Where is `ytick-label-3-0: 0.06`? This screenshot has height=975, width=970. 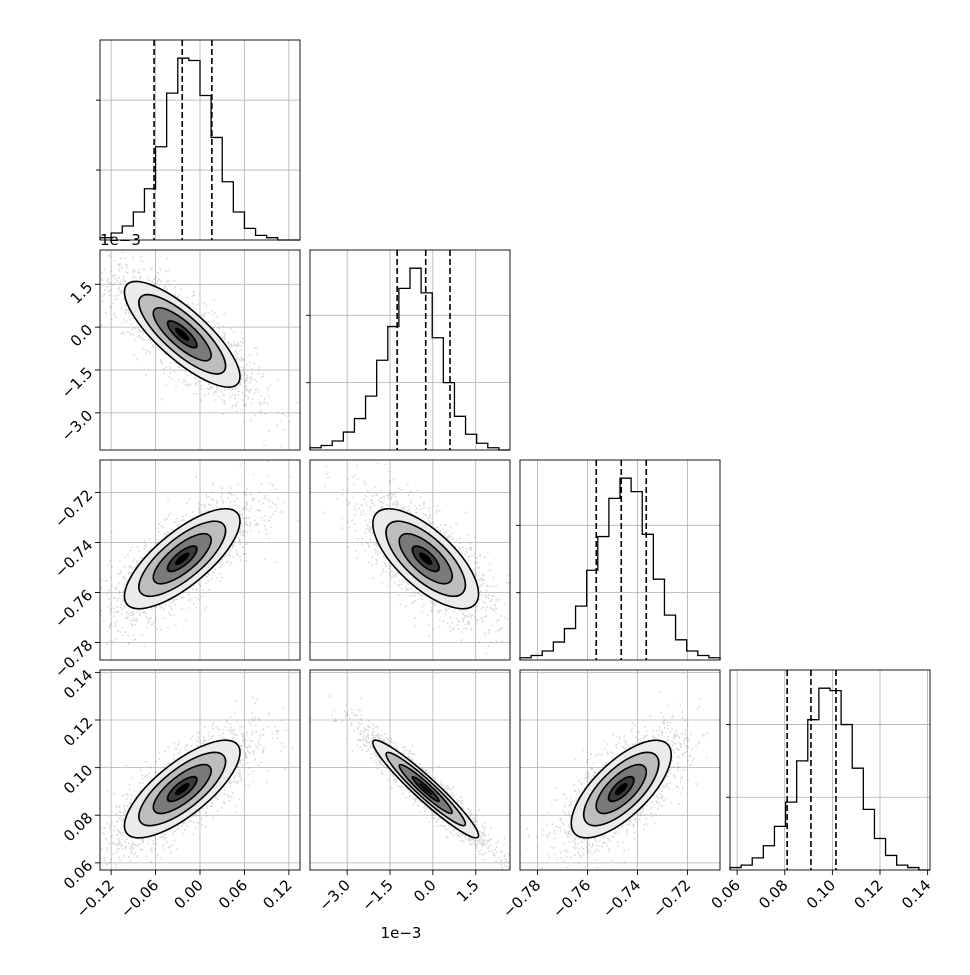 ytick-label-3-0: 0.06 is located at coordinates (78, 874).